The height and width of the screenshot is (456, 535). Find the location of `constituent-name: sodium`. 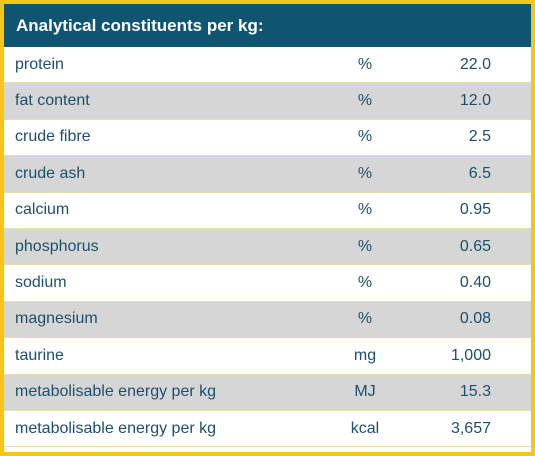

constituent-name: sodium is located at coordinates (166, 283).